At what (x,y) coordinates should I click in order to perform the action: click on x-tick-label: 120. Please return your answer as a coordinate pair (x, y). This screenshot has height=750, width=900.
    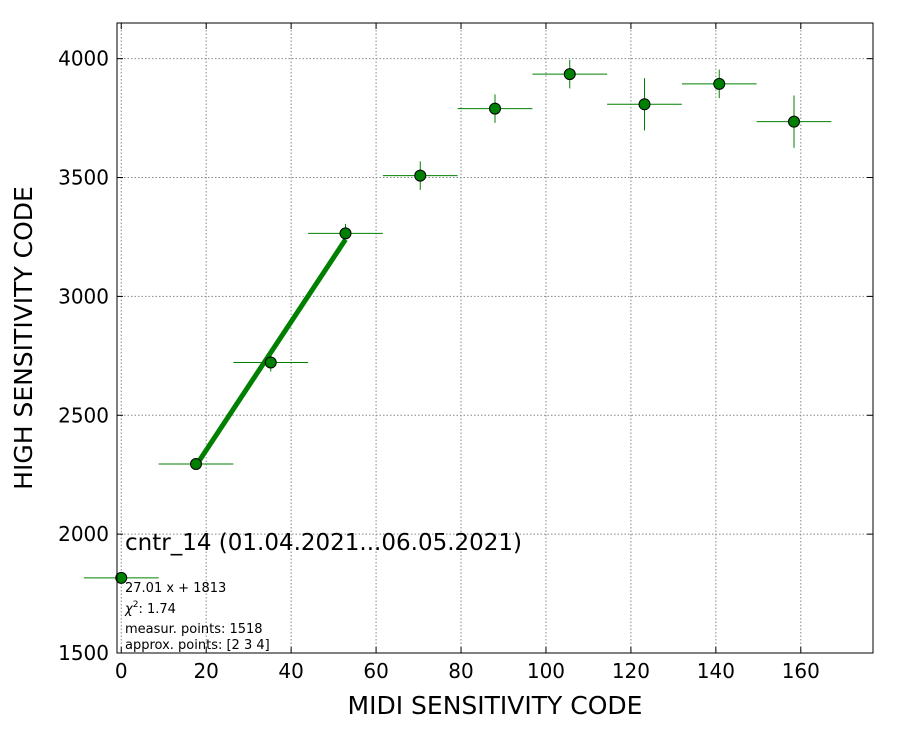
    Looking at the image, I should click on (631, 671).